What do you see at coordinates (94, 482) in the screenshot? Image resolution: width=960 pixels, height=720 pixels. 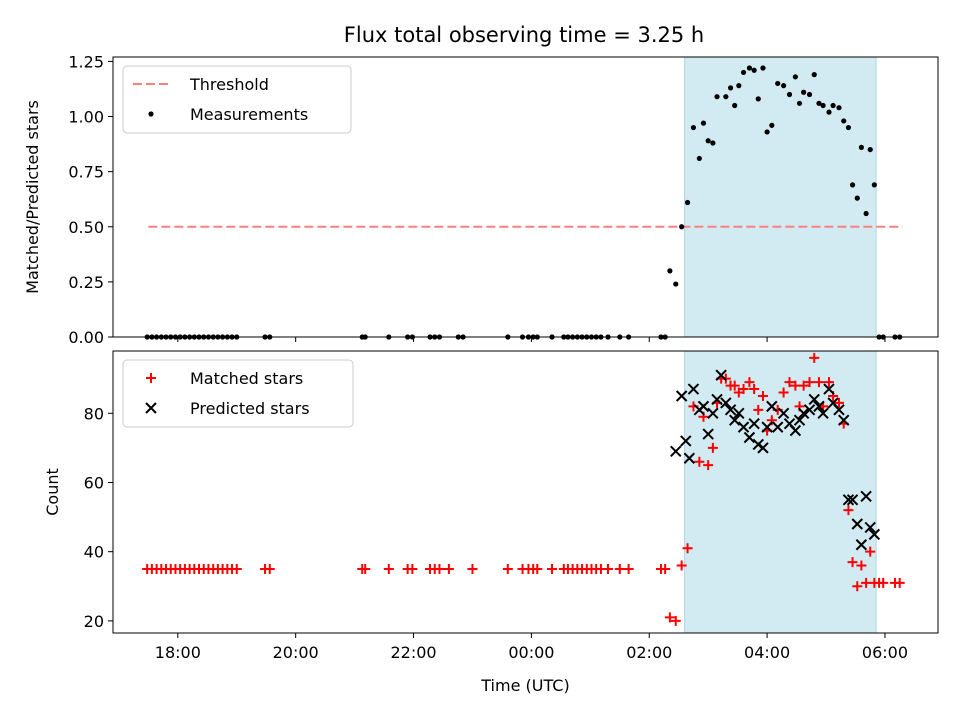 I see `y-tick-label: 60` at bounding box center [94, 482].